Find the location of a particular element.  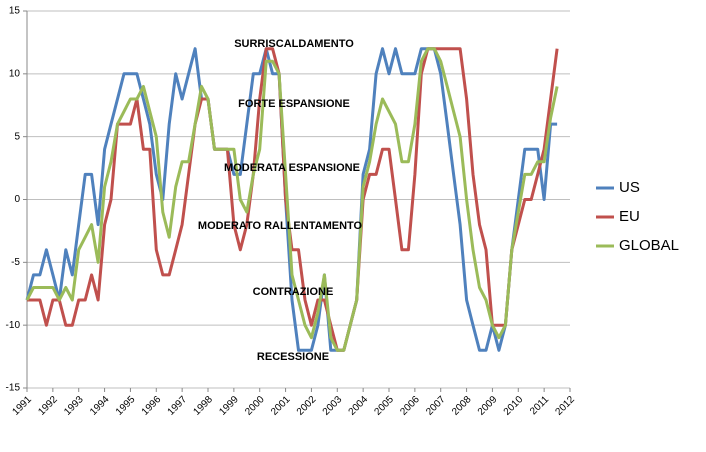

x-tick-label: 2007 is located at coordinates (436, 406).